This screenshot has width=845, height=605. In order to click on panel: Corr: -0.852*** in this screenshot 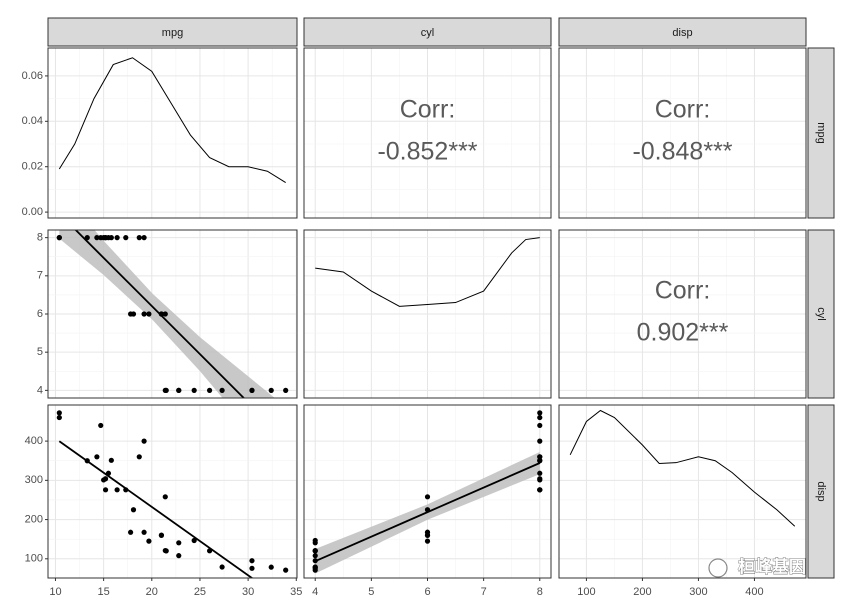, I will do `click(427, 133)`.